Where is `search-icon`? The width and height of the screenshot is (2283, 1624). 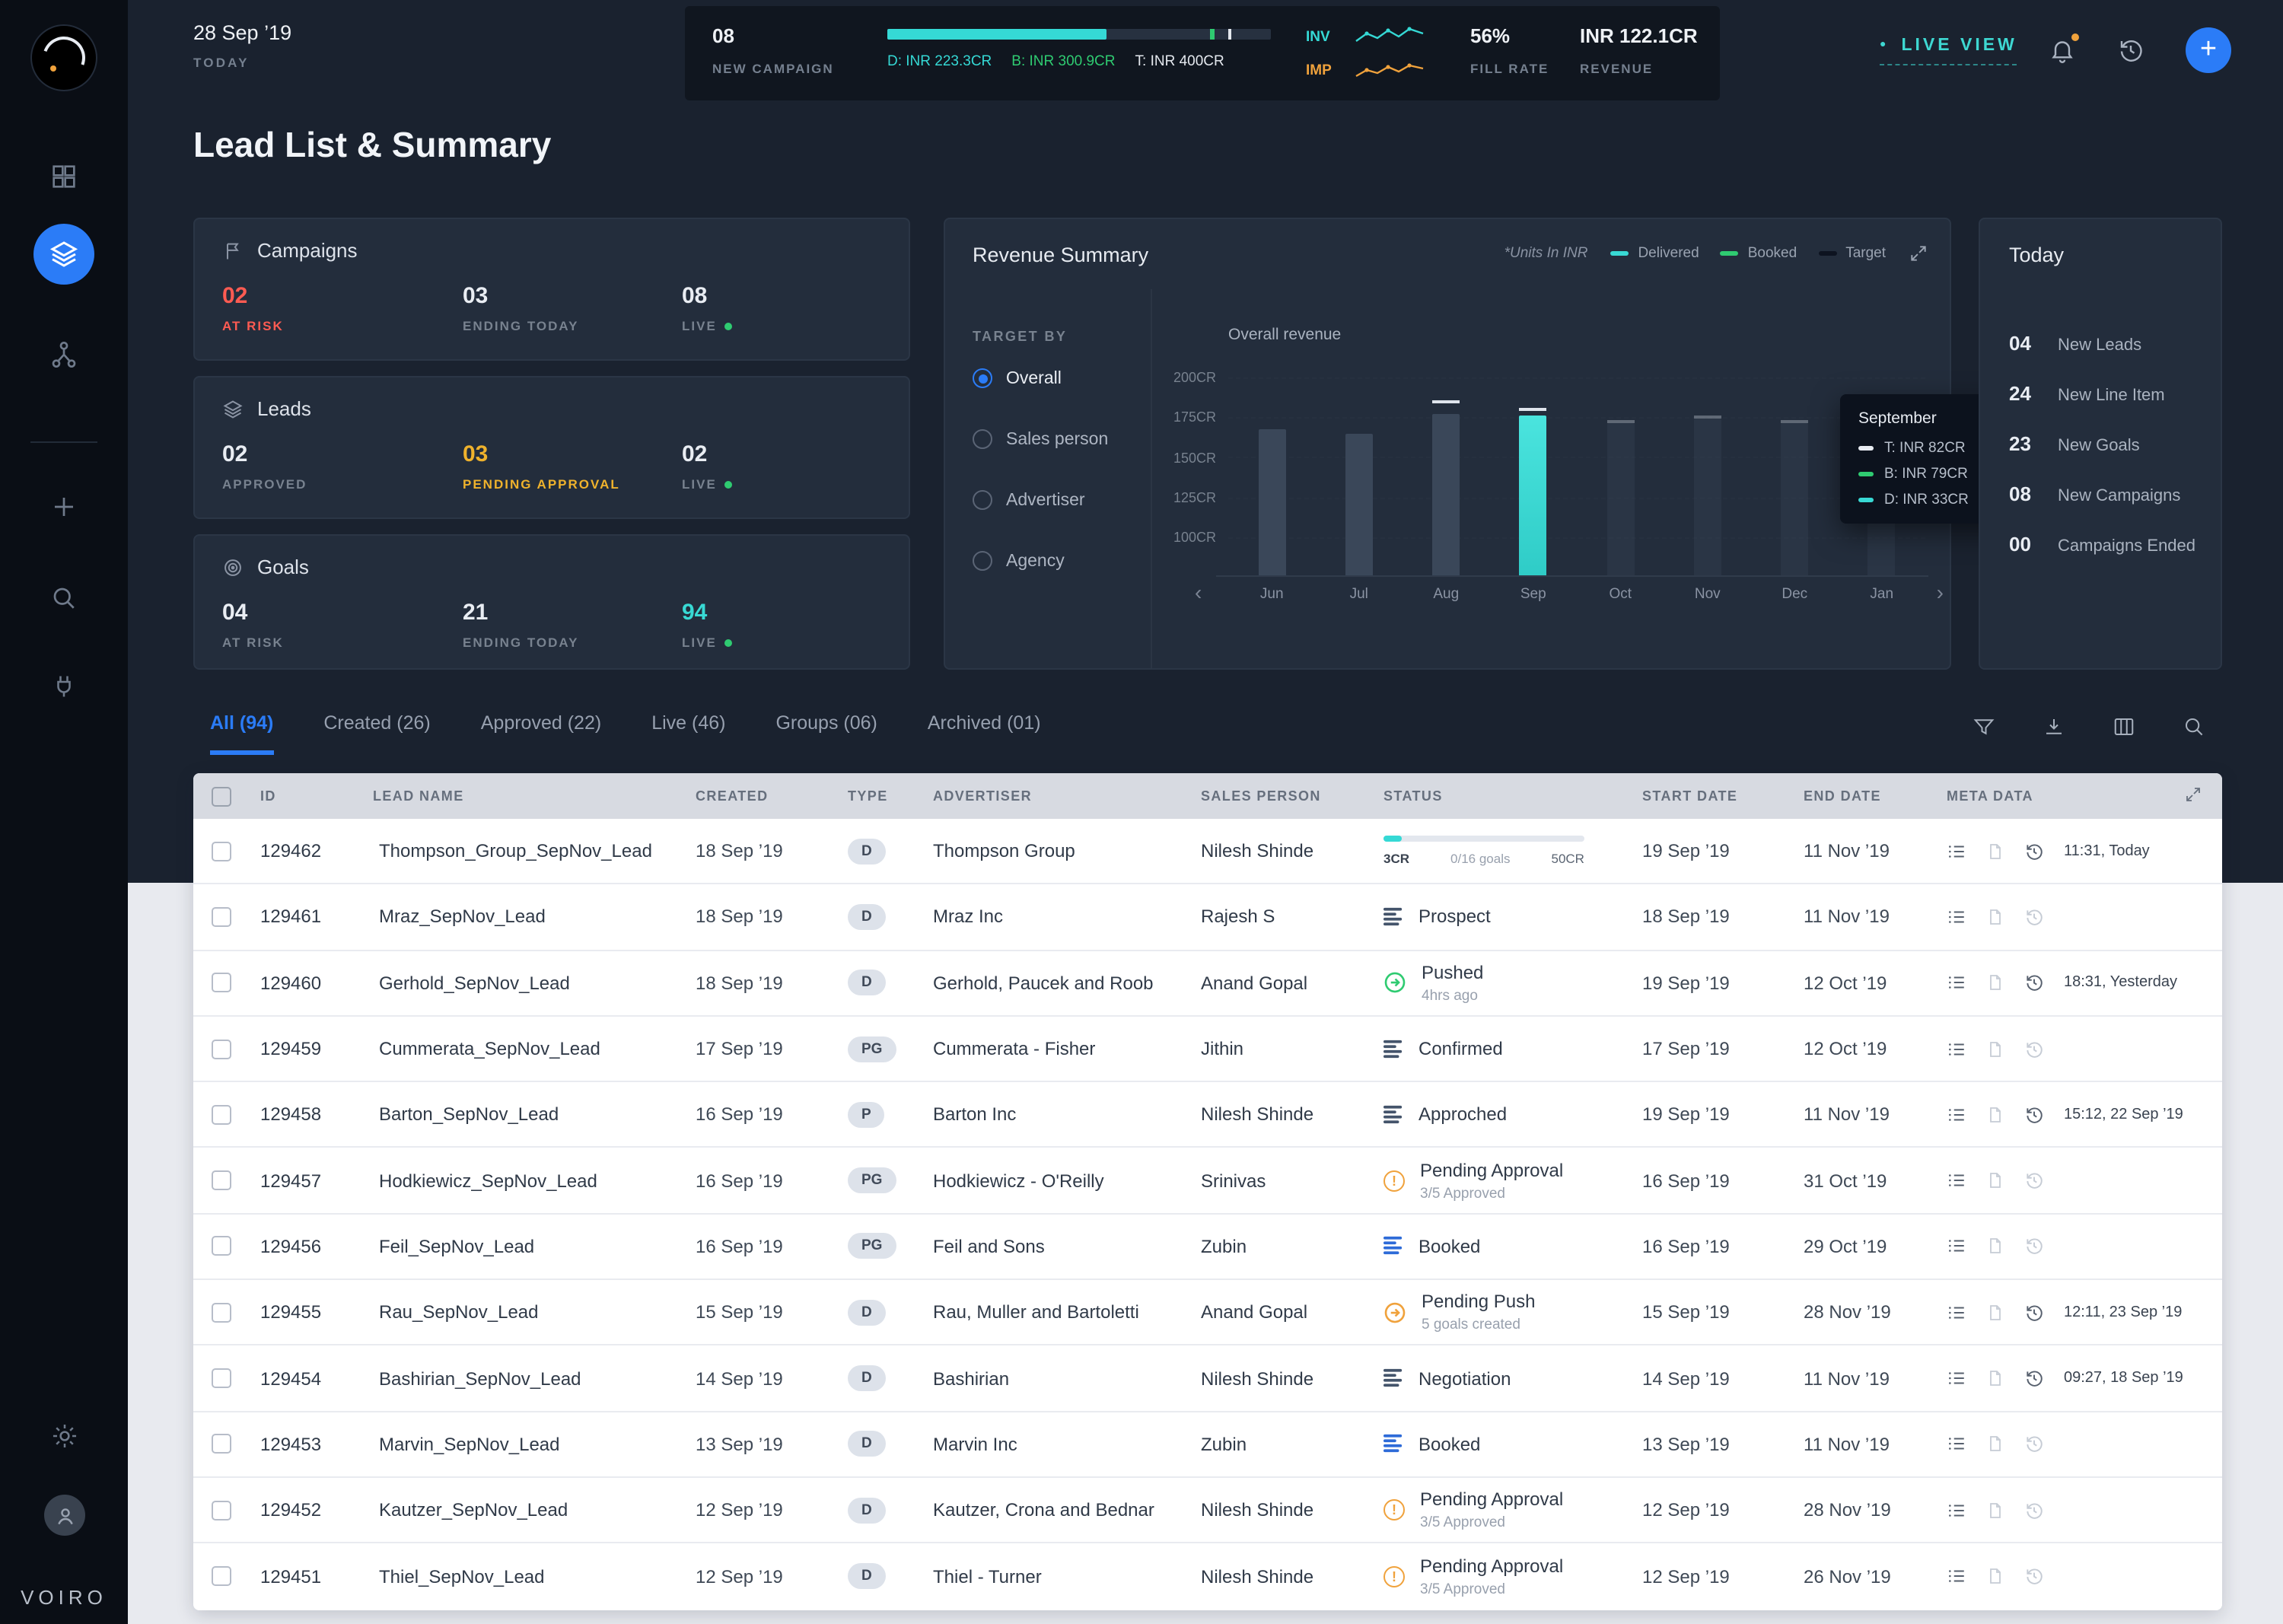 search-icon is located at coordinates (64, 598).